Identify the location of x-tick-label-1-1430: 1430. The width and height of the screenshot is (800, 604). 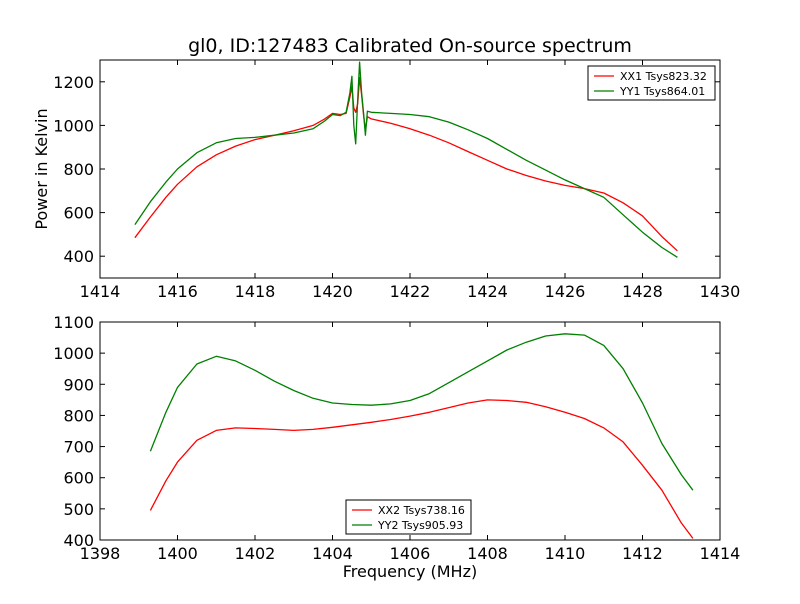
(720, 291).